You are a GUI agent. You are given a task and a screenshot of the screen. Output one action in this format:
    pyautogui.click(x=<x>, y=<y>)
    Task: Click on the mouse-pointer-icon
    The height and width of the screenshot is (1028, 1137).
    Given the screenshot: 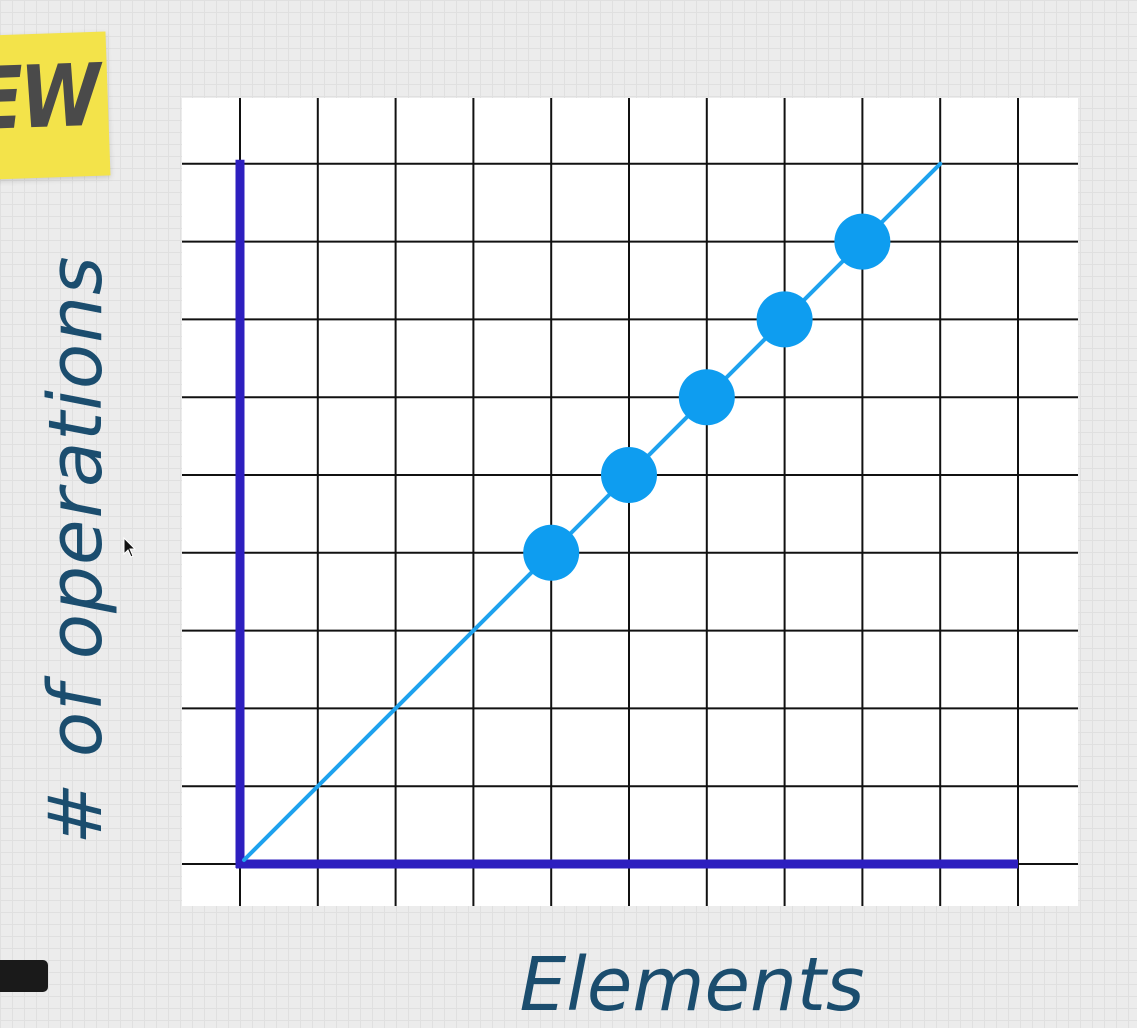 What is the action you would take?
    pyautogui.click(x=130, y=547)
    